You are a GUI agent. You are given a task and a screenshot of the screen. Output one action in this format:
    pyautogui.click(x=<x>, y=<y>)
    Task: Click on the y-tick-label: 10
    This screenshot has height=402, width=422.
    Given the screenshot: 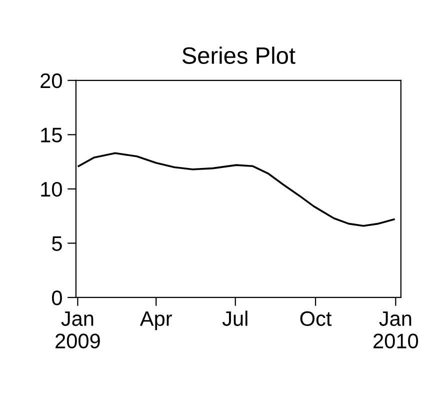 What is the action you would take?
    pyautogui.click(x=51, y=189)
    